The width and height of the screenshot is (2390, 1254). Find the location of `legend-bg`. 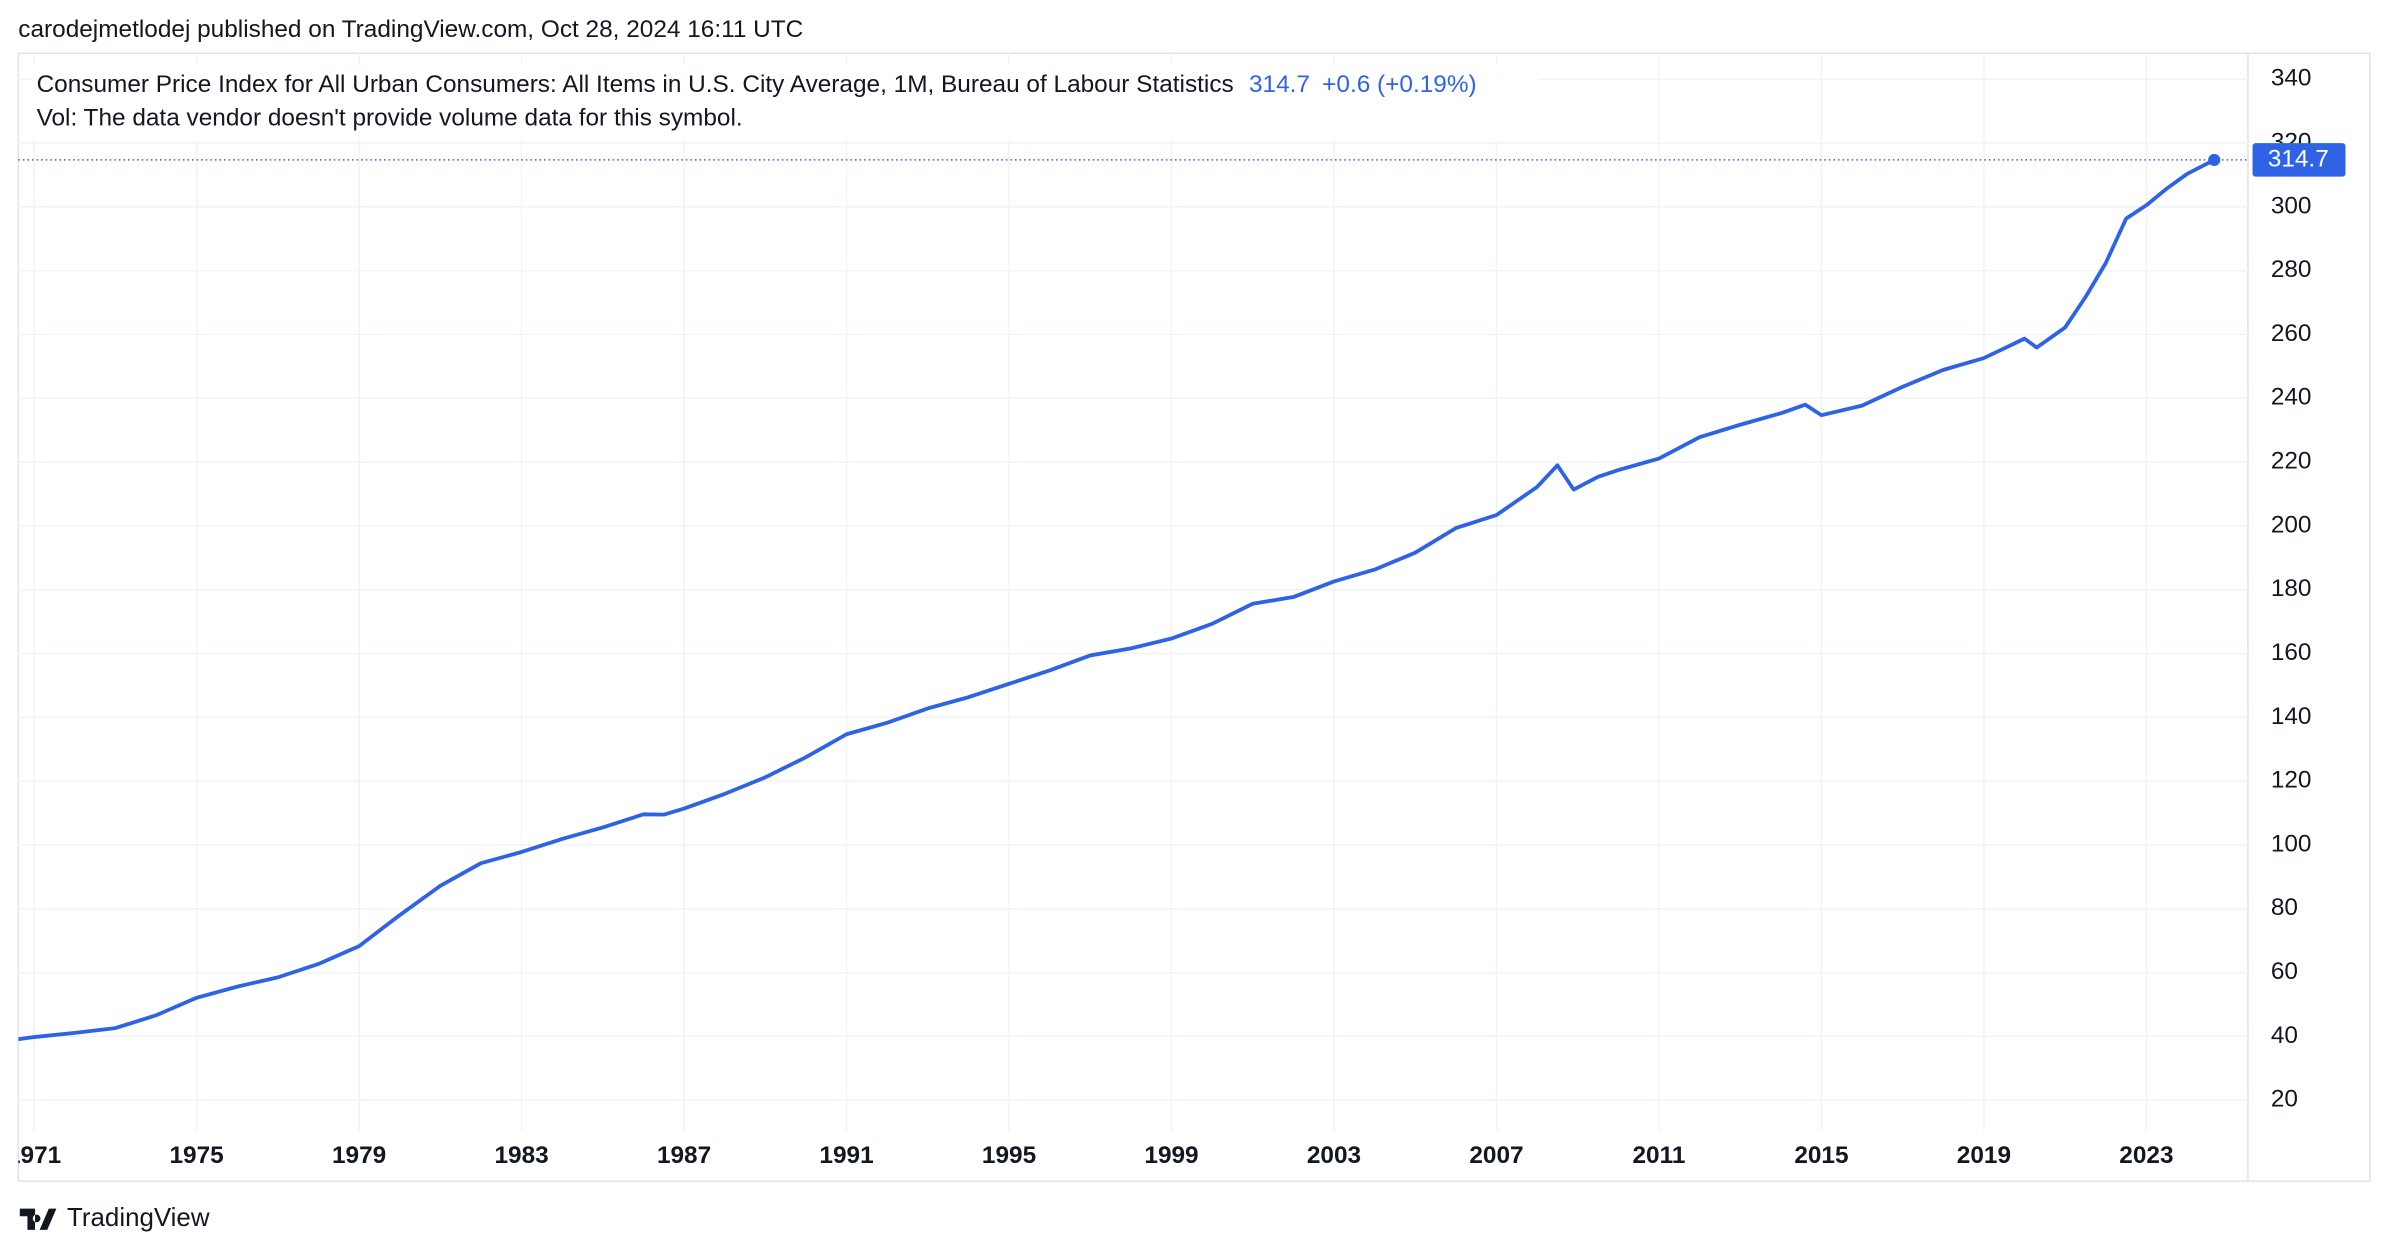

legend-bg is located at coordinates (785, 102).